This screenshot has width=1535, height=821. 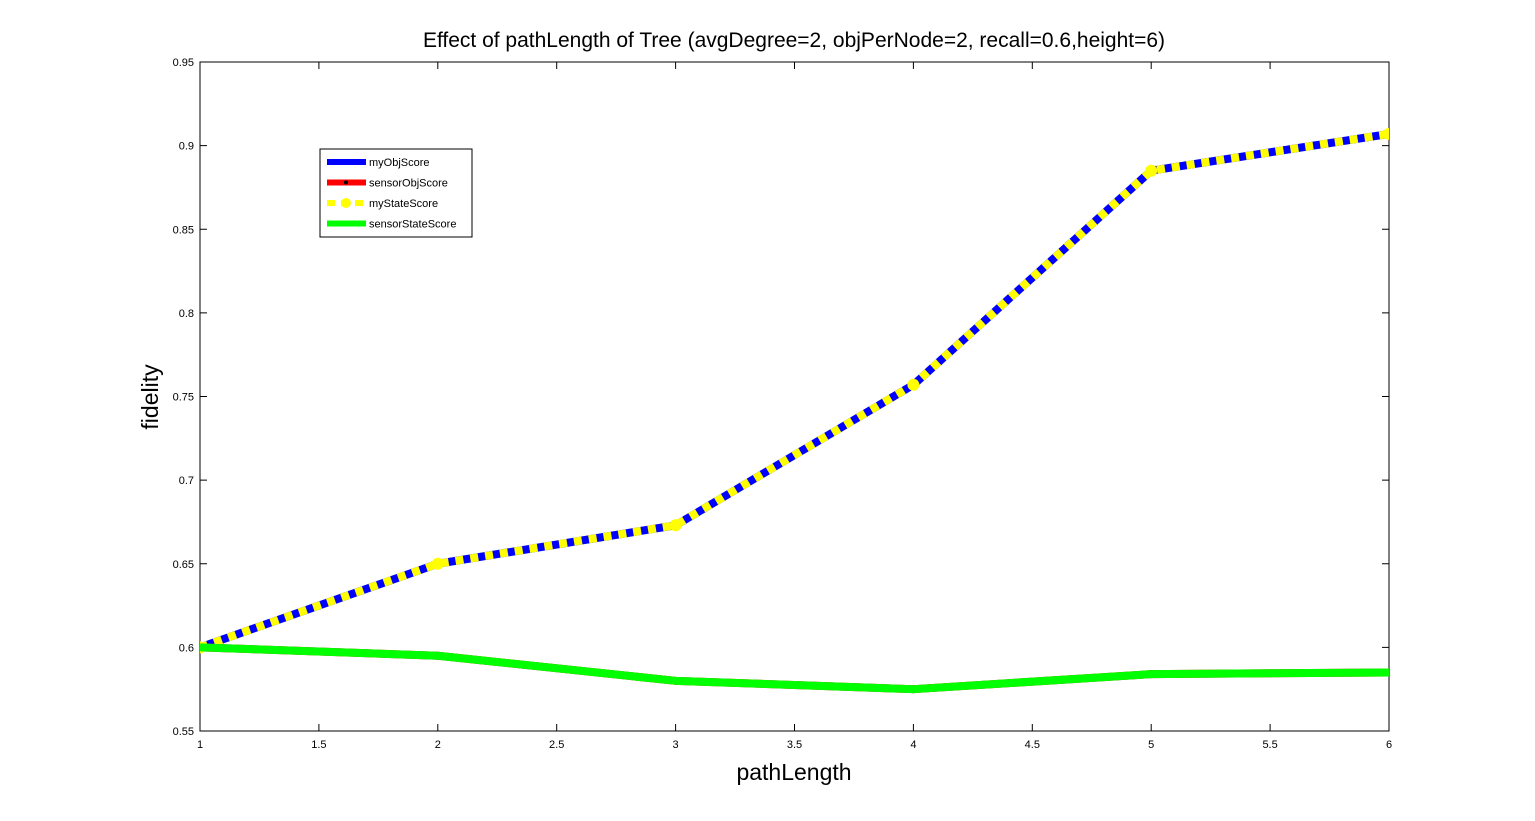 I want to click on x-tick-label: 5.5, so click(x=1269, y=745).